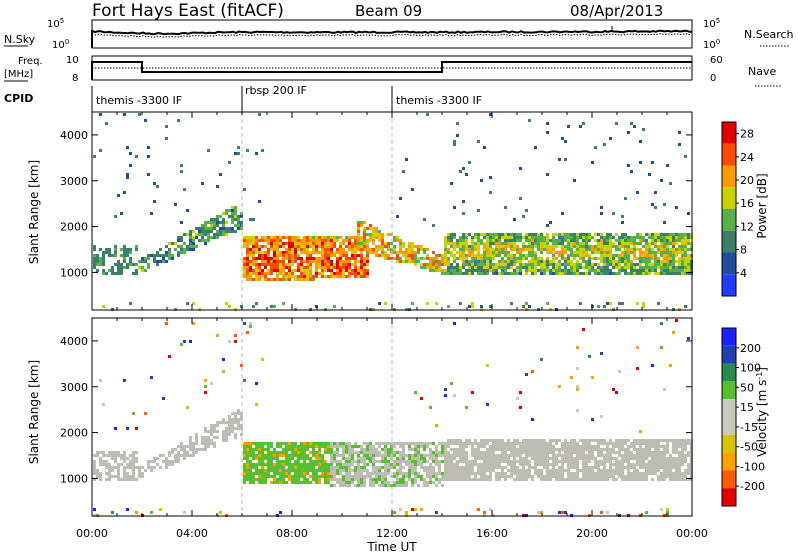 Image resolution: width=800 pixels, height=554 pixels. I want to click on colorbar-tick-label: 16, so click(747, 203).